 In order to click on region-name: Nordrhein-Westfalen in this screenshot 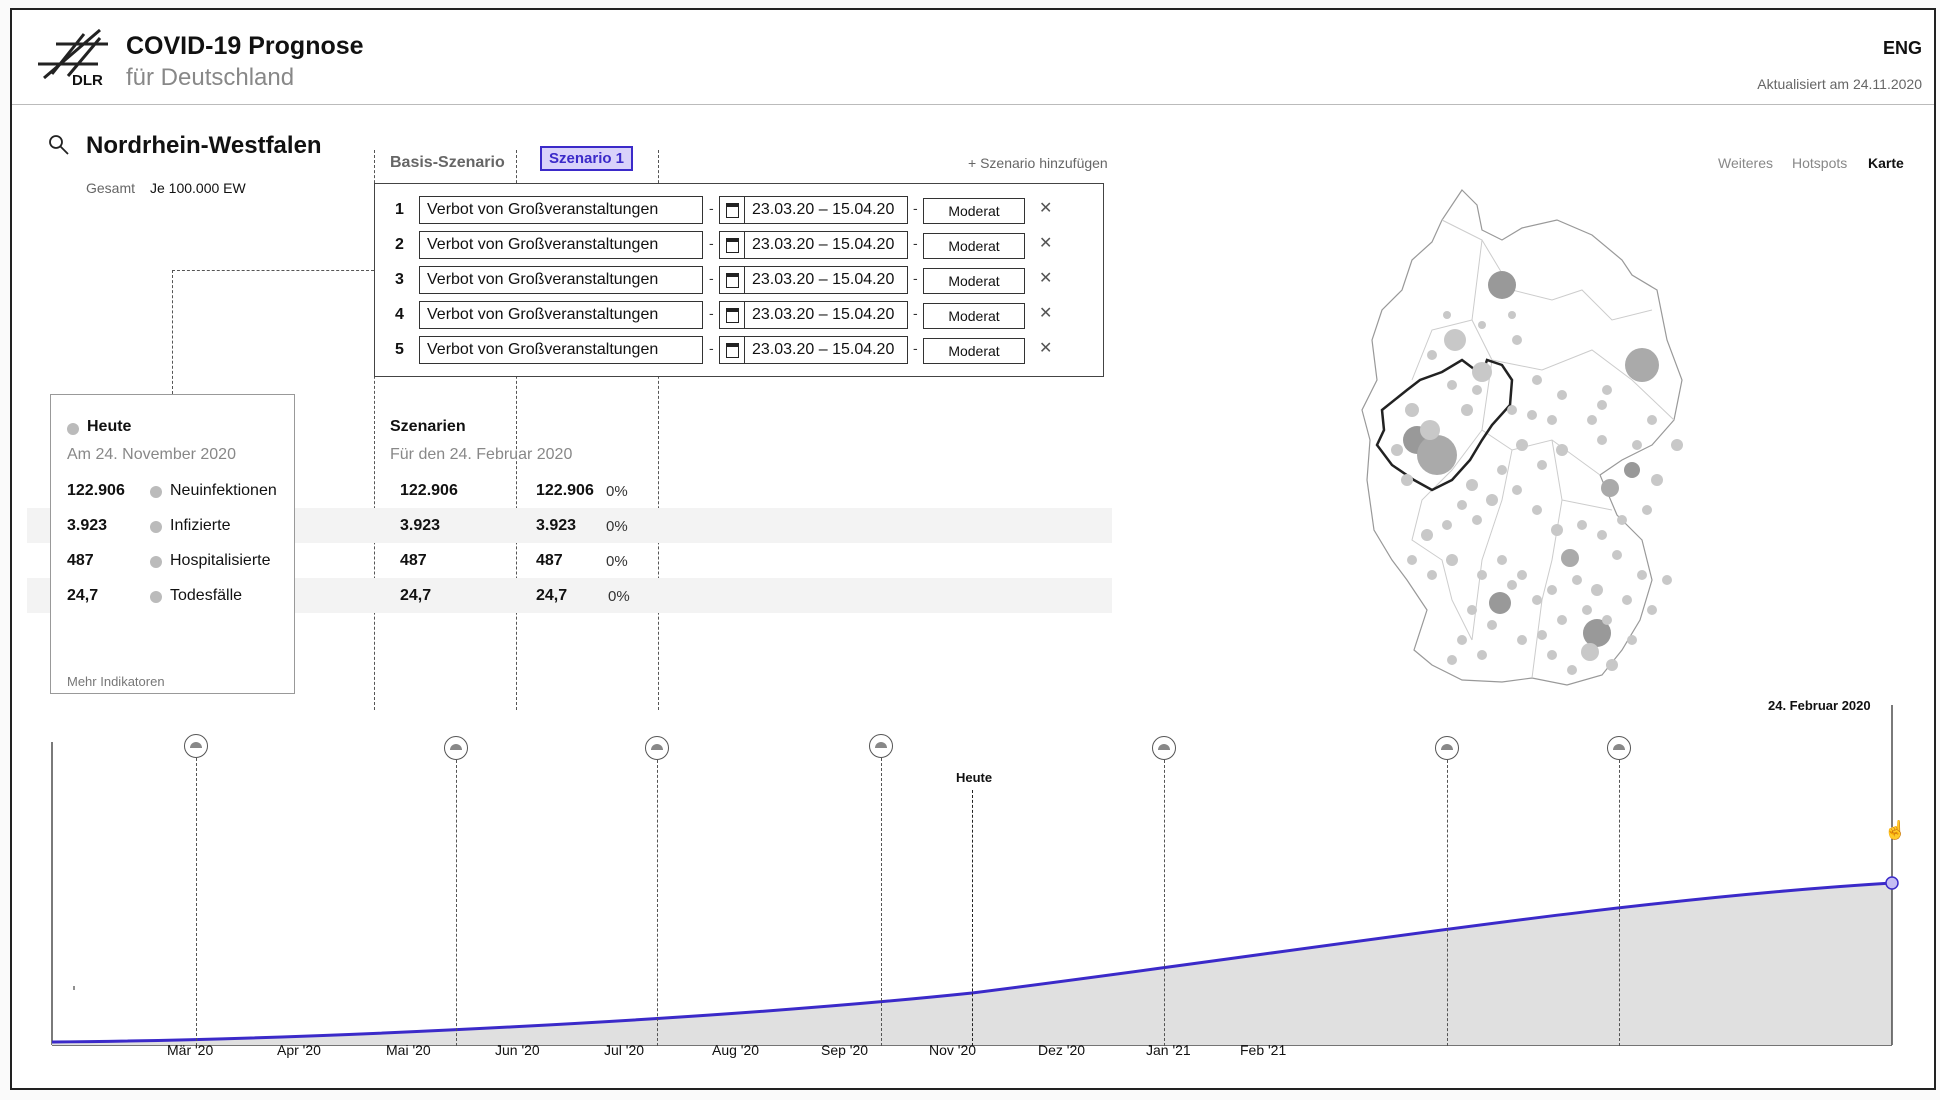, I will do `click(204, 145)`.